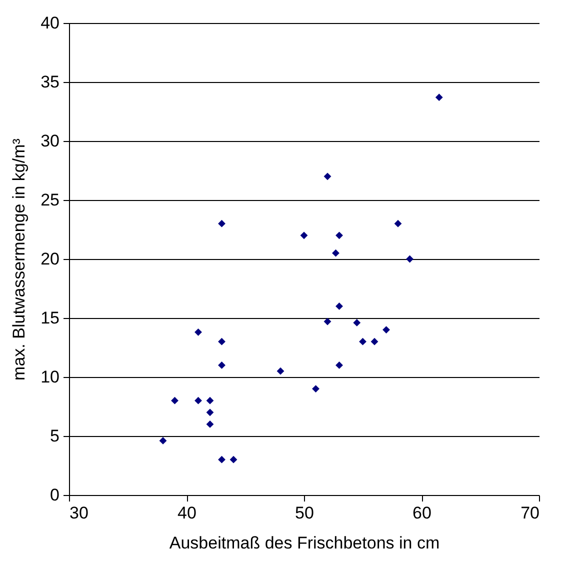  Describe the element at coordinates (50, 200) in the screenshot. I see `y-tick-label: 25` at that location.